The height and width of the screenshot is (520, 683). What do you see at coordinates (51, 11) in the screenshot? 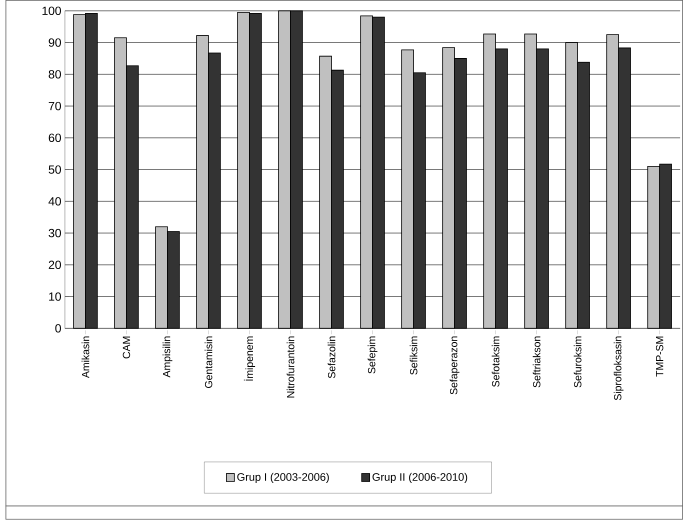
I see `y-tick-label: 100` at bounding box center [51, 11].